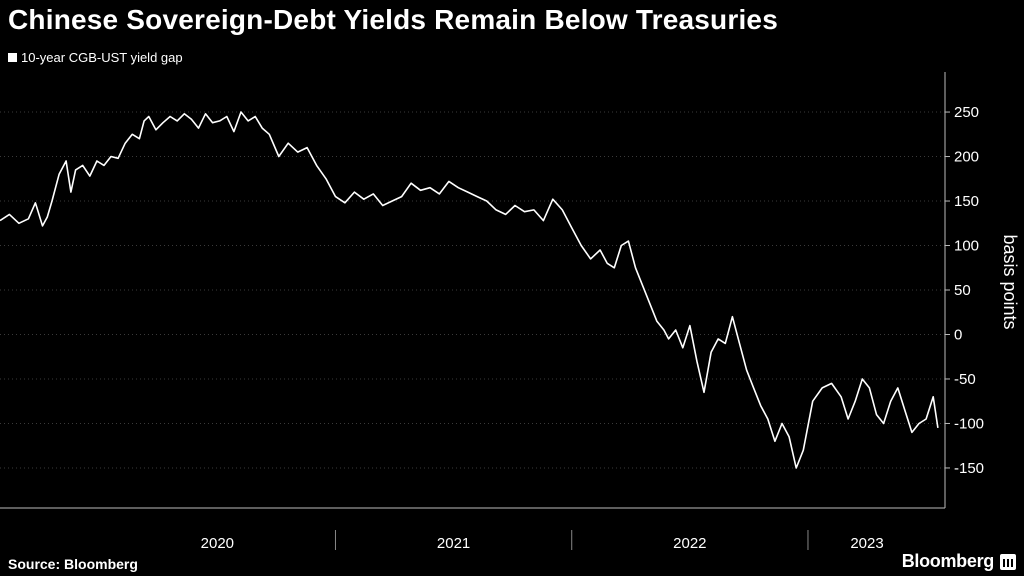 The width and height of the screenshot is (1024, 576). I want to click on x-tick-label: 2022, so click(689, 543).